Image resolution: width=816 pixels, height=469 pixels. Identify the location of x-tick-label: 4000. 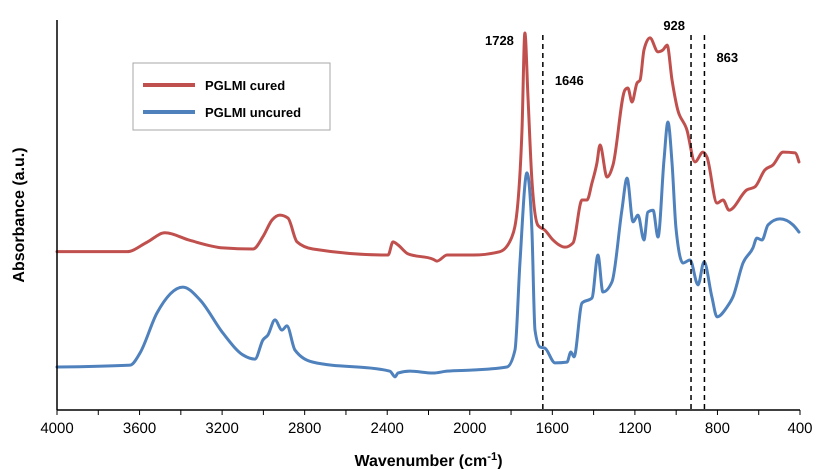
(57, 428).